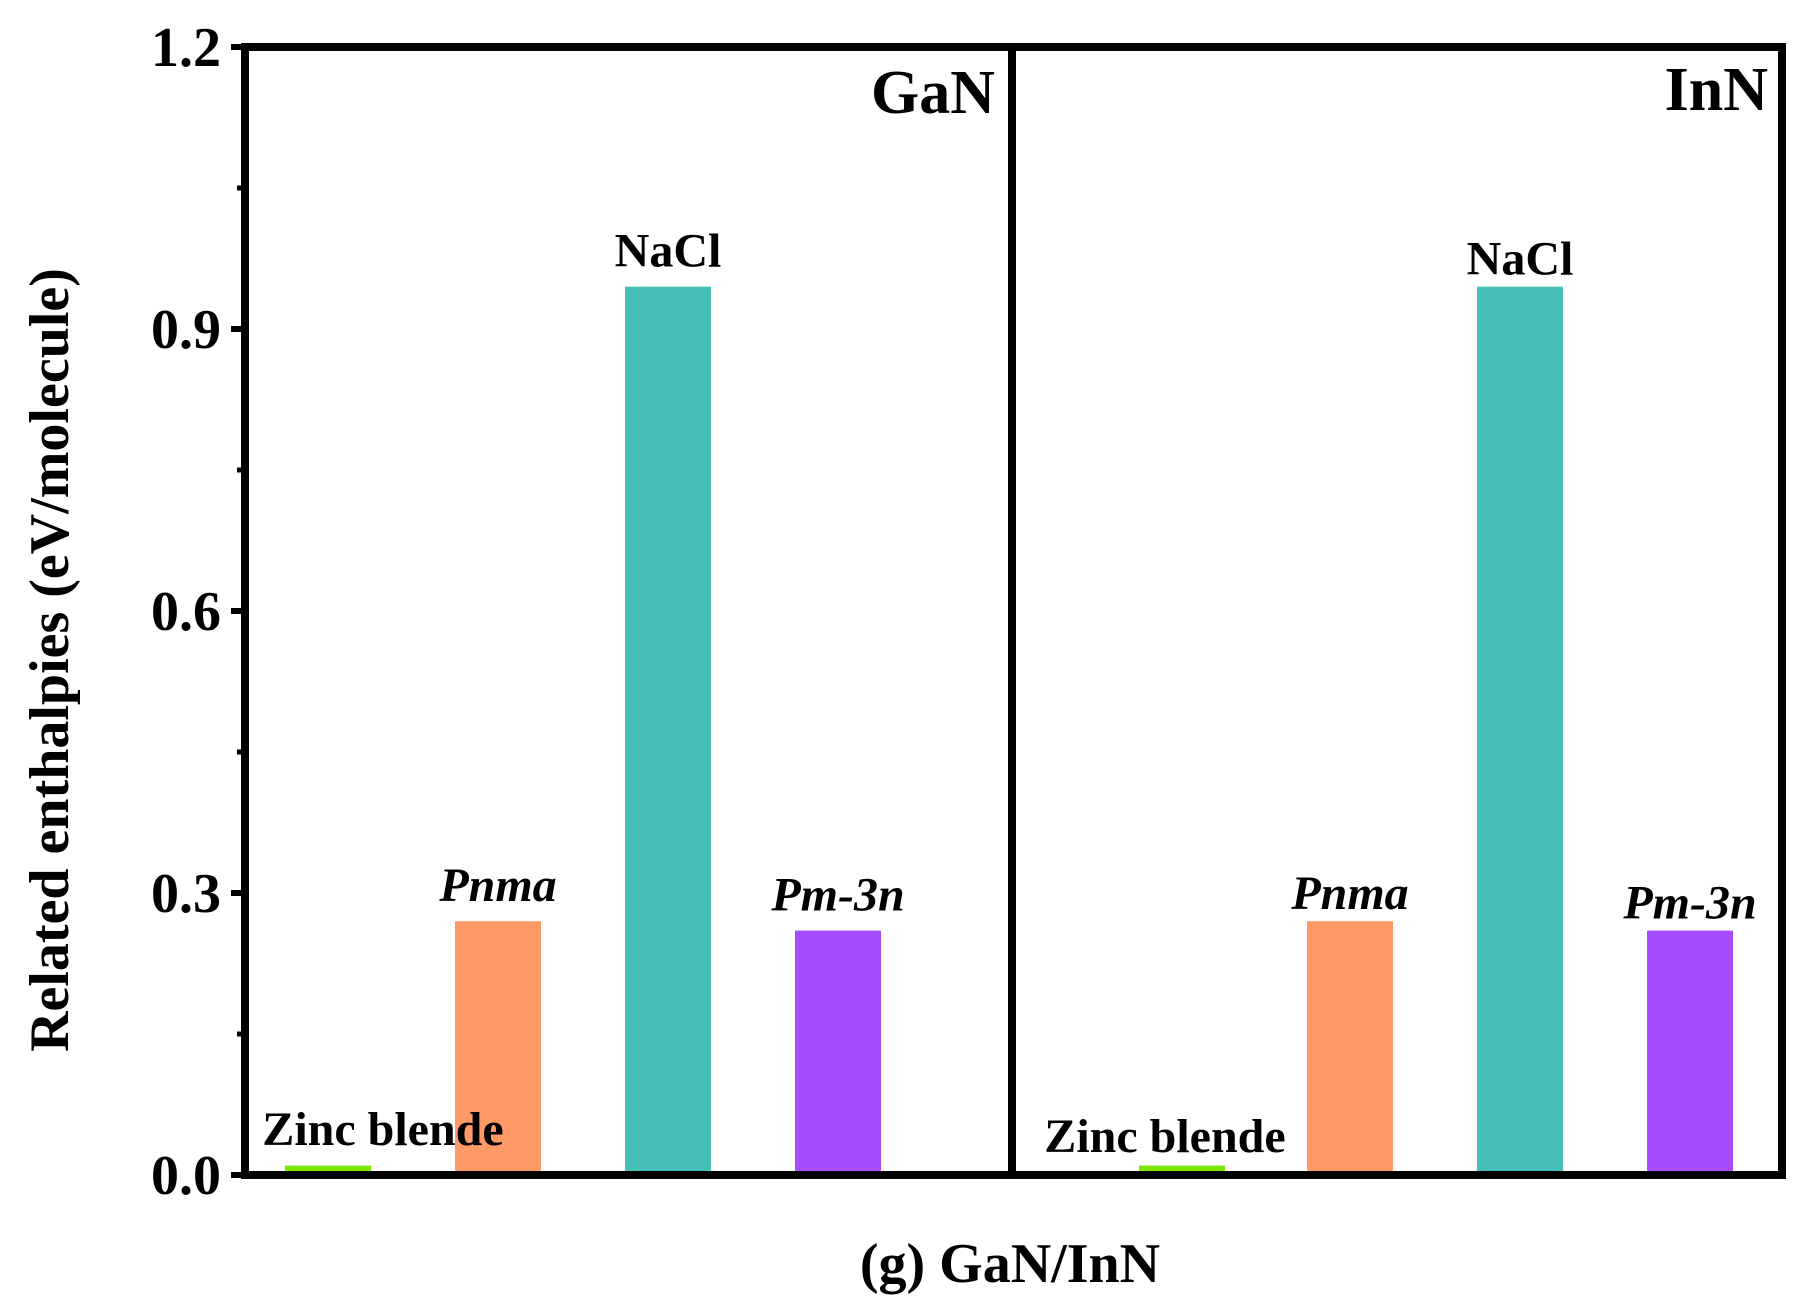 This screenshot has height=1315, width=1810. I want to click on y-axis-label: Related enthalpies (eV/molecule), so click(50, 660).